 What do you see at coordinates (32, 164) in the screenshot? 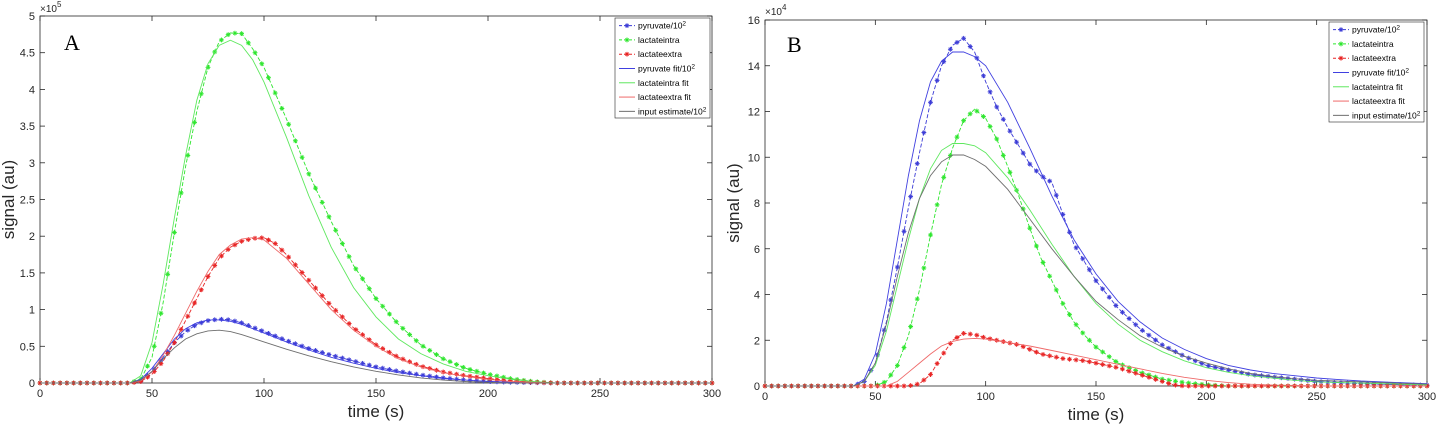
I see `y-tick-label: 3` at bounding box center [32, 164].